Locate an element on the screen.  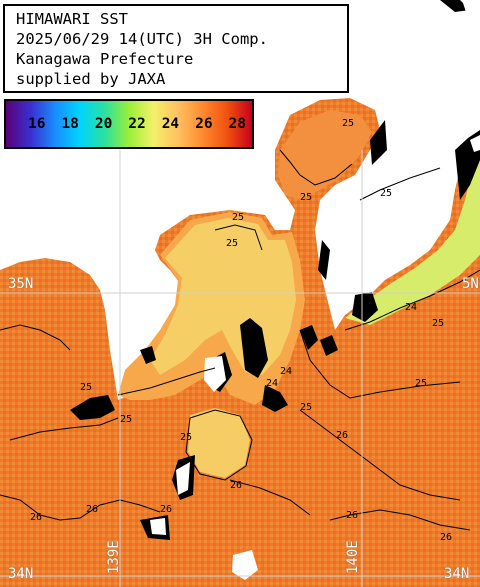
colorbar-tick: 28 is located at coordinates (237, 124).